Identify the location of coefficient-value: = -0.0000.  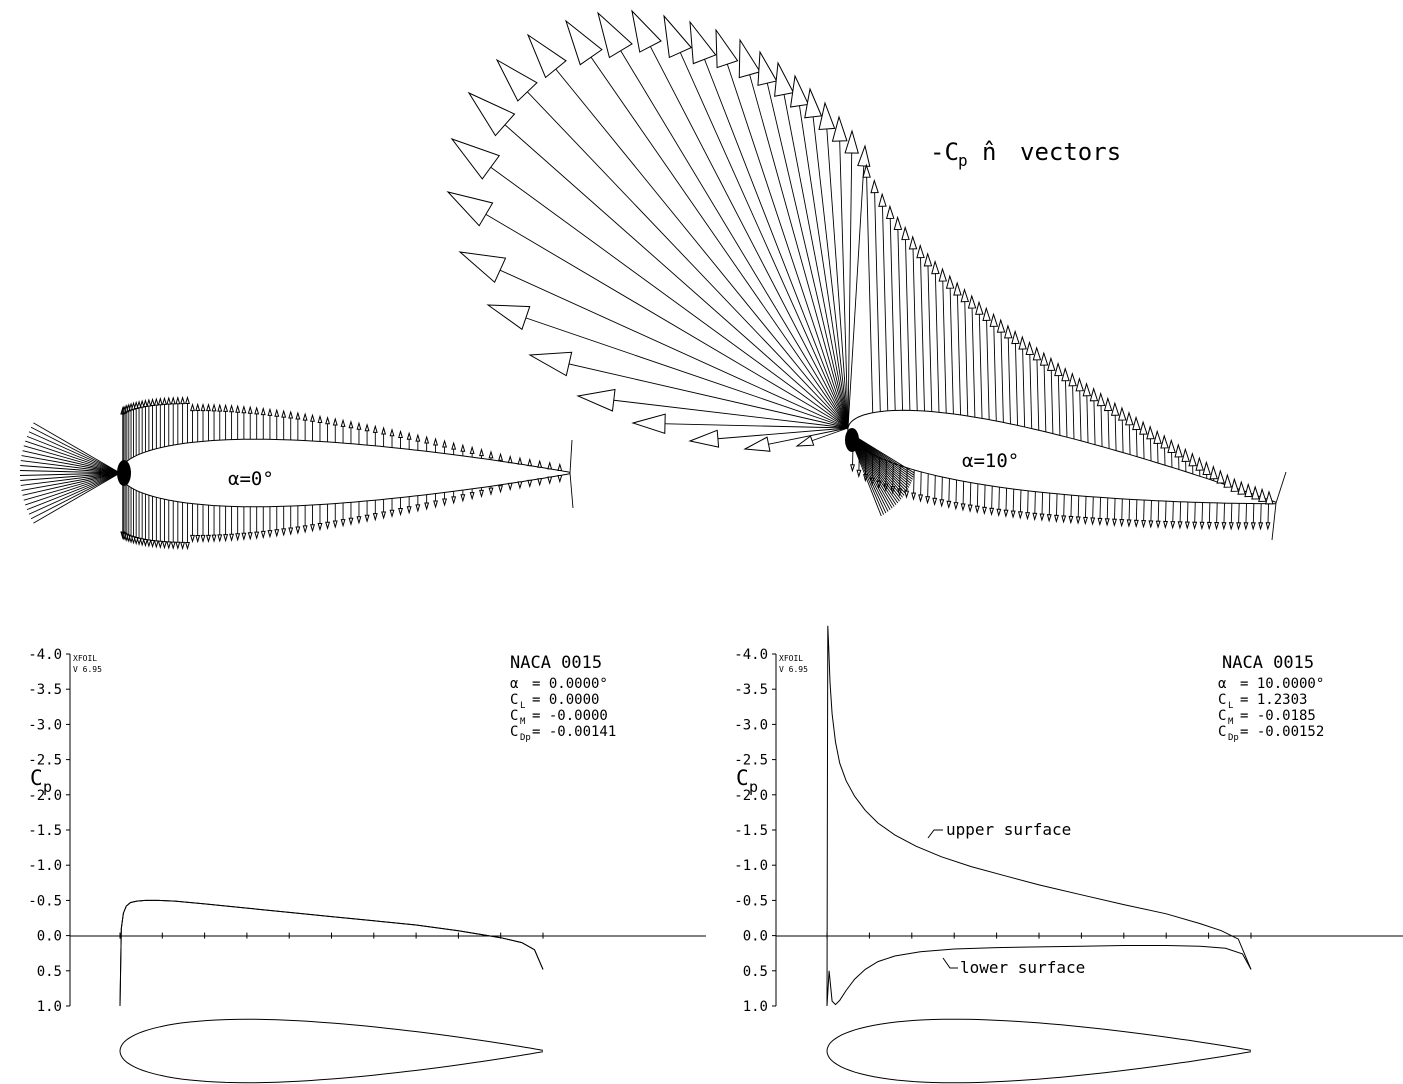
(570, 716).